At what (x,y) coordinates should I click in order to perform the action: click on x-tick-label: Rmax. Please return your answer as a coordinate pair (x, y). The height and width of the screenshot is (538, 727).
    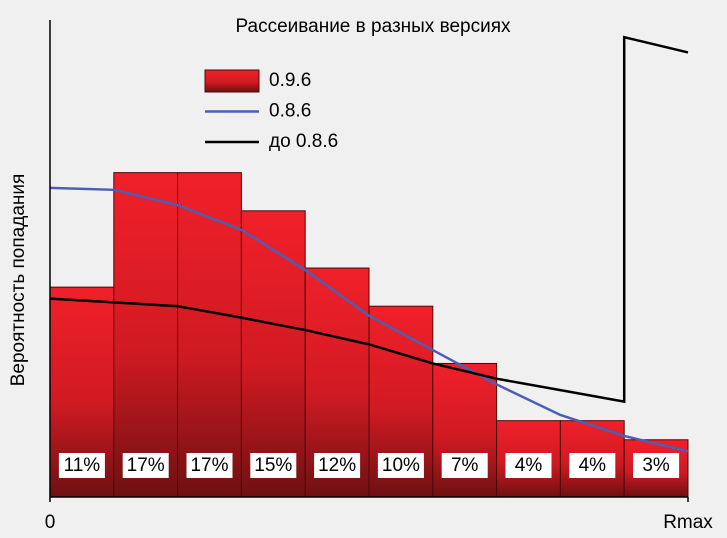
    Looking at the image, I should click on (688, 522).